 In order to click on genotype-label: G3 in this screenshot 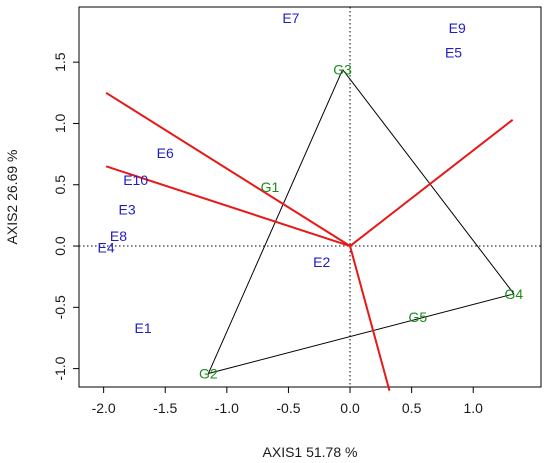, I will do `click(342, 70)`.